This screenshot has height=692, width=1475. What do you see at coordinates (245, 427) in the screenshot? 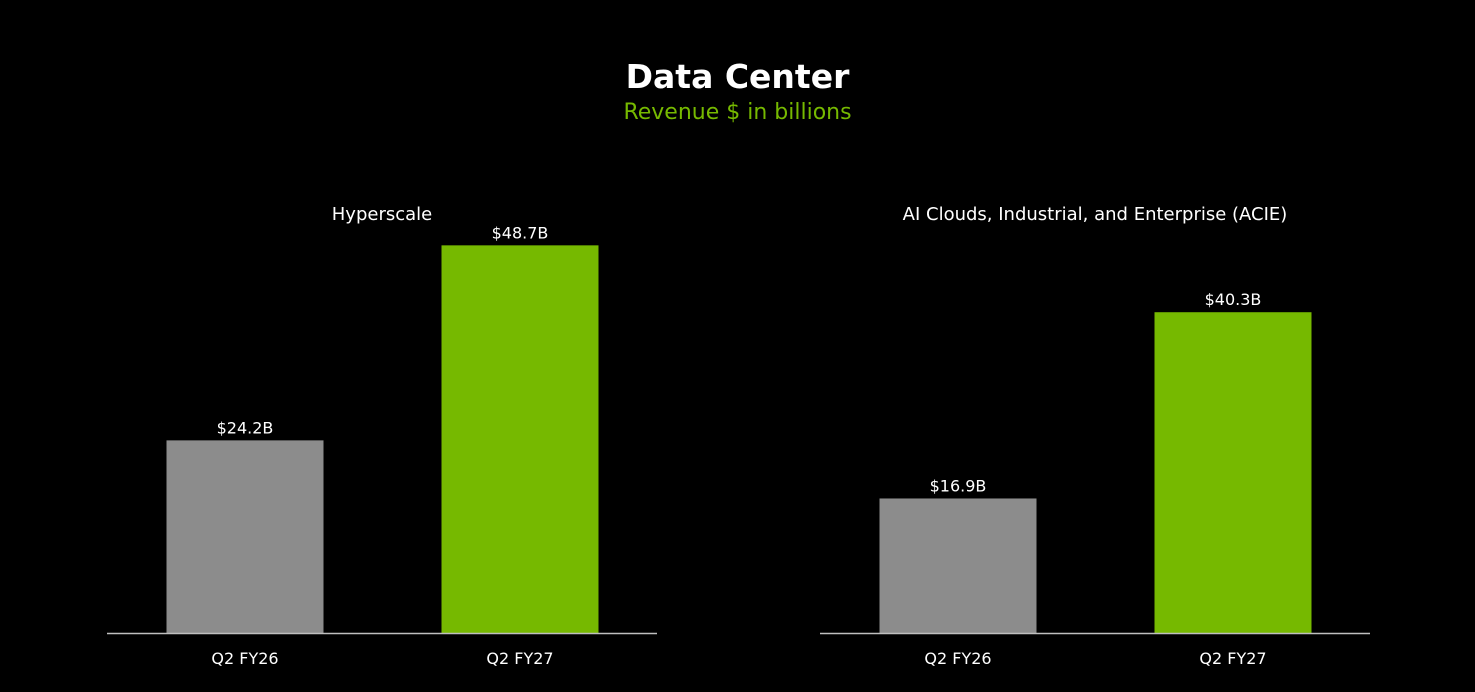
I see `data-label: $24.2B` at bounding box center [245, 427].